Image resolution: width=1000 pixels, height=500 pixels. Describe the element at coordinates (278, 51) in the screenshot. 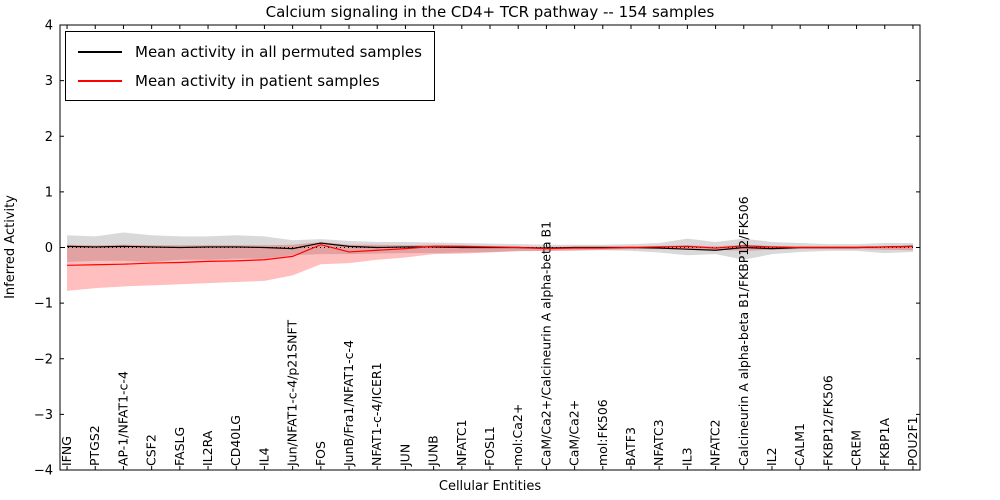

I see `legend-label: Mean activity in all permuted samples` at that location.